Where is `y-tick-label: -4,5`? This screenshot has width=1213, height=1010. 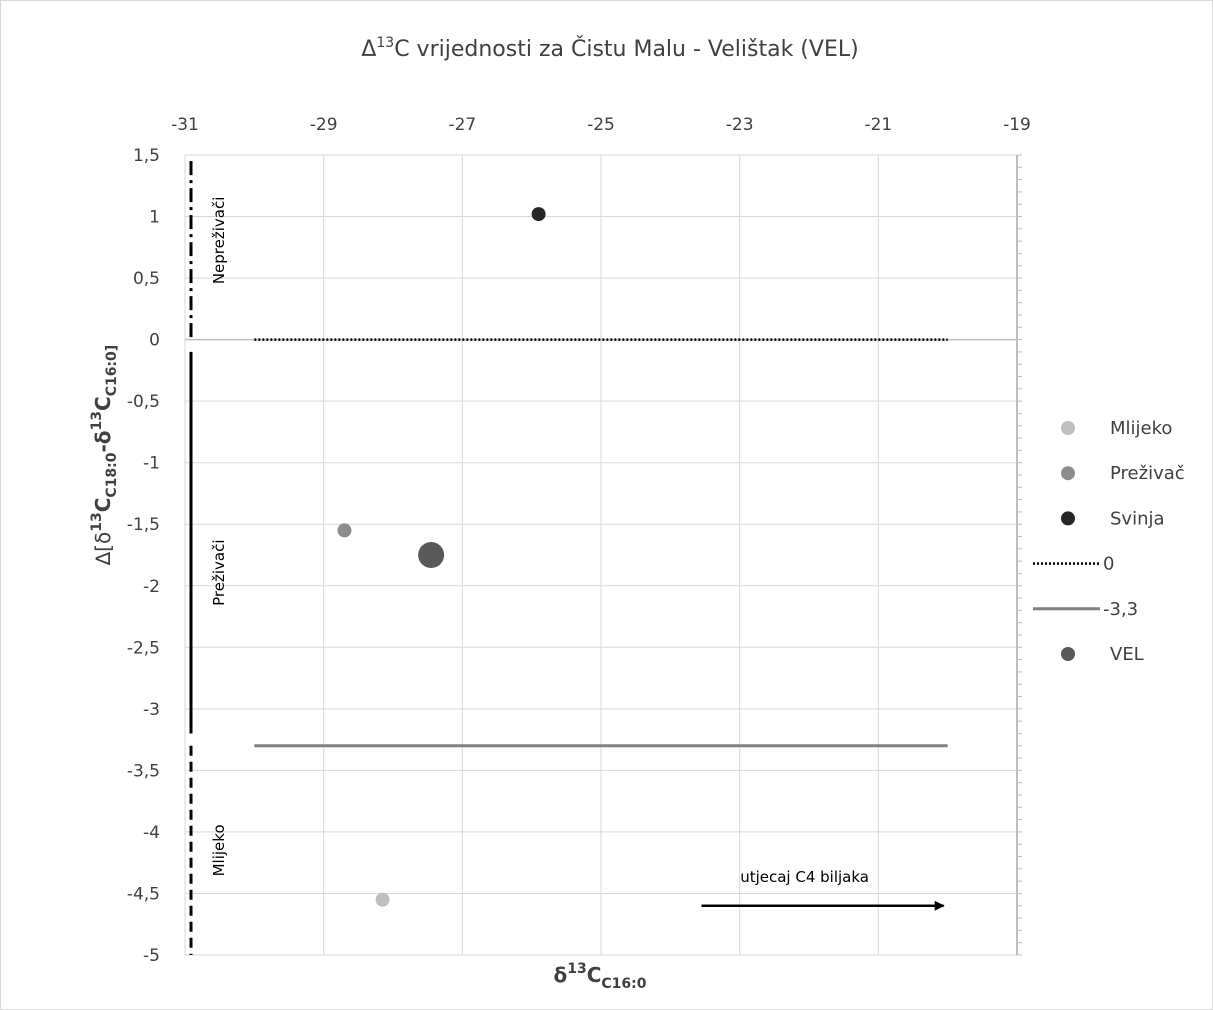
y-tick-label: -4,5 is located at coordinates (143, 894).